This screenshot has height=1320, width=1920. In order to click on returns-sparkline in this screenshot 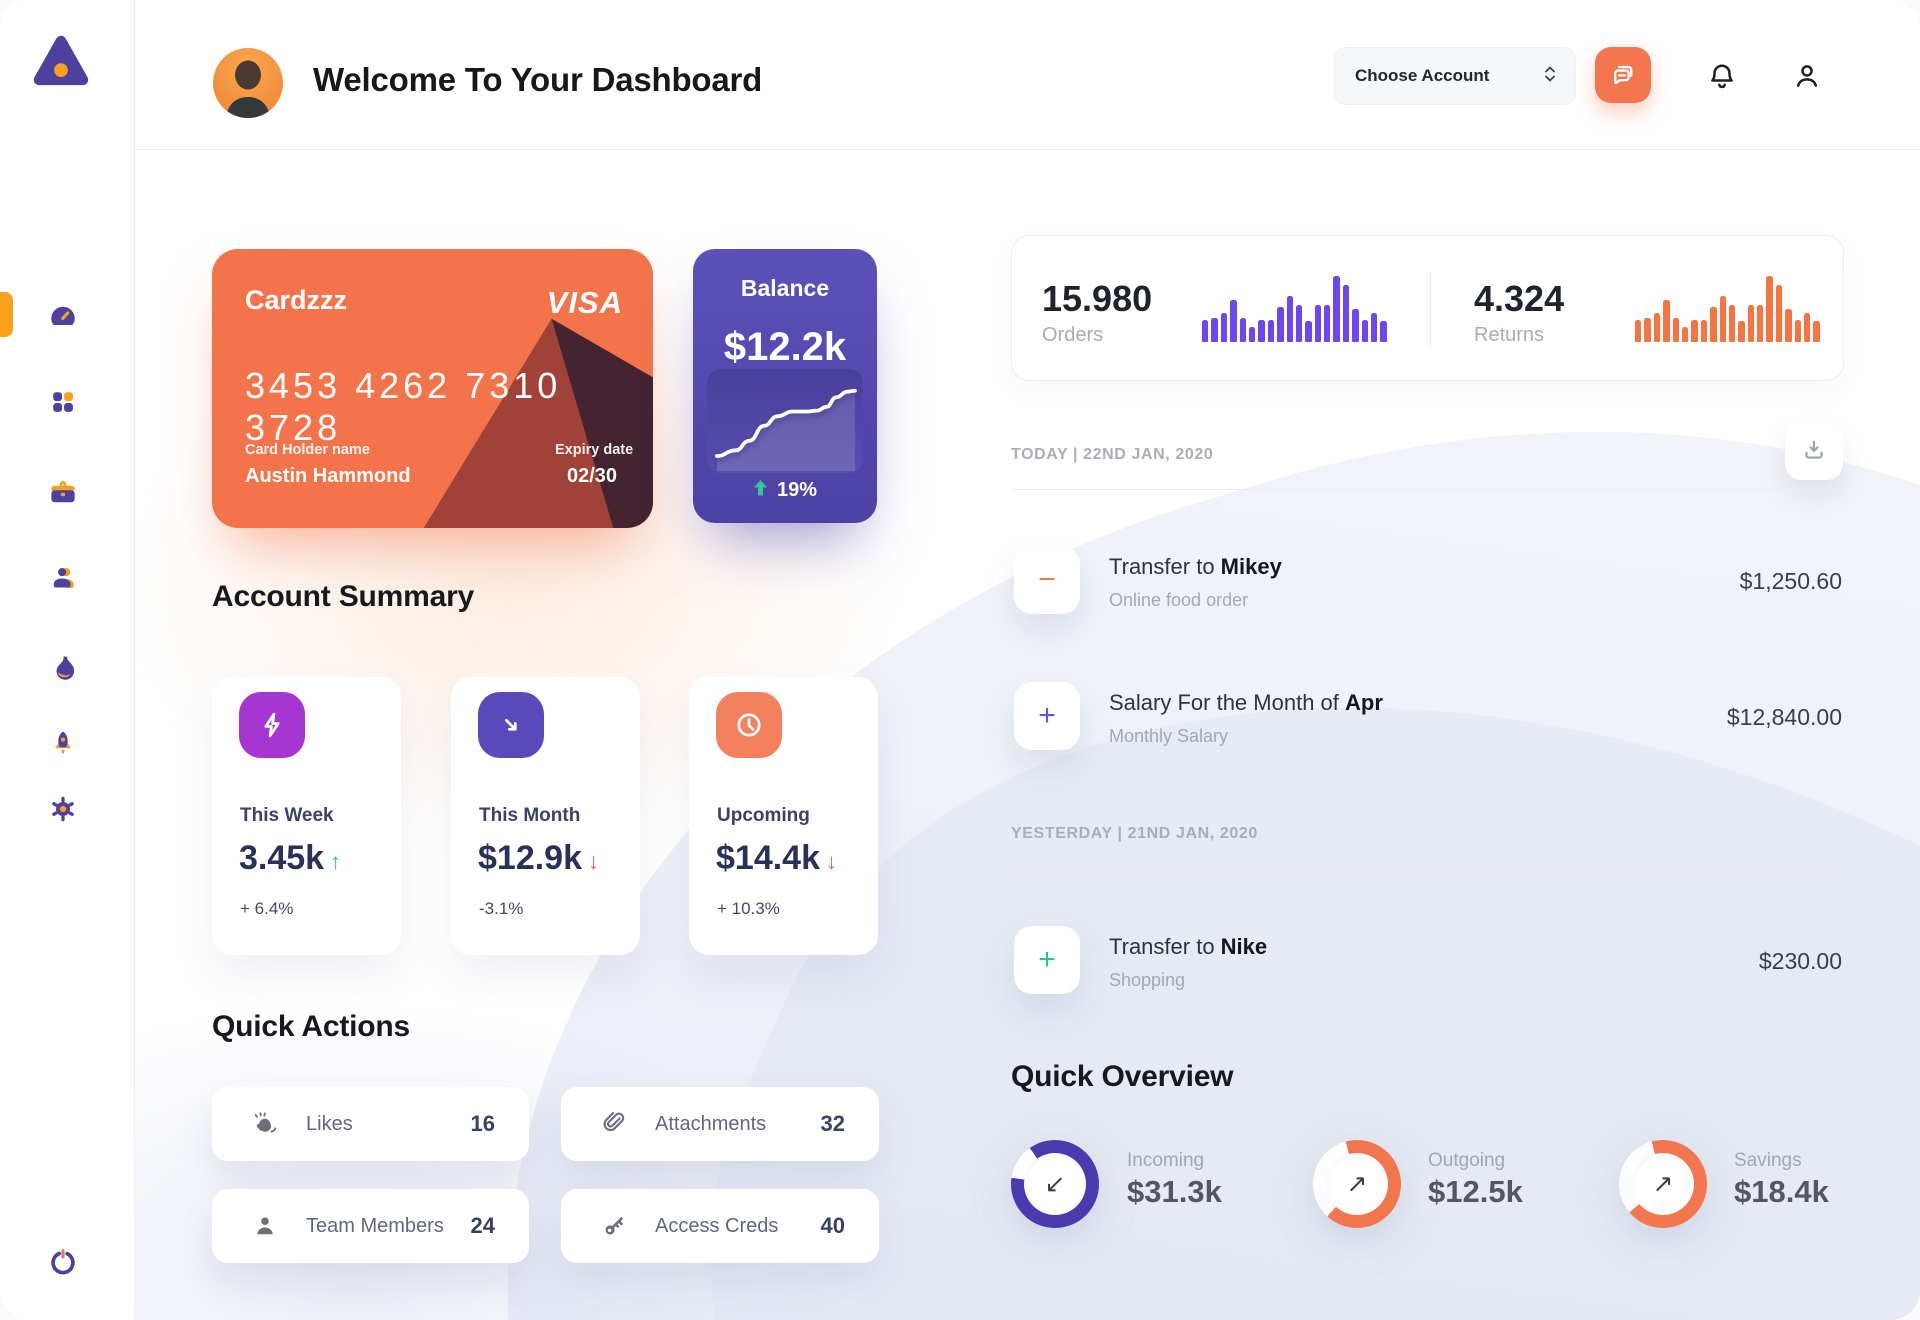, I will do `click(1729, 308)`.